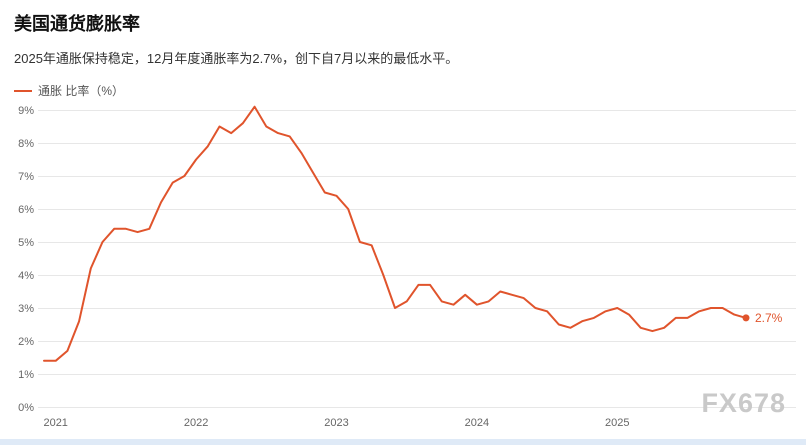 The height and width of the screenshot is (445, 806). I want to click on svg-text: 6%, so click(26, 210).